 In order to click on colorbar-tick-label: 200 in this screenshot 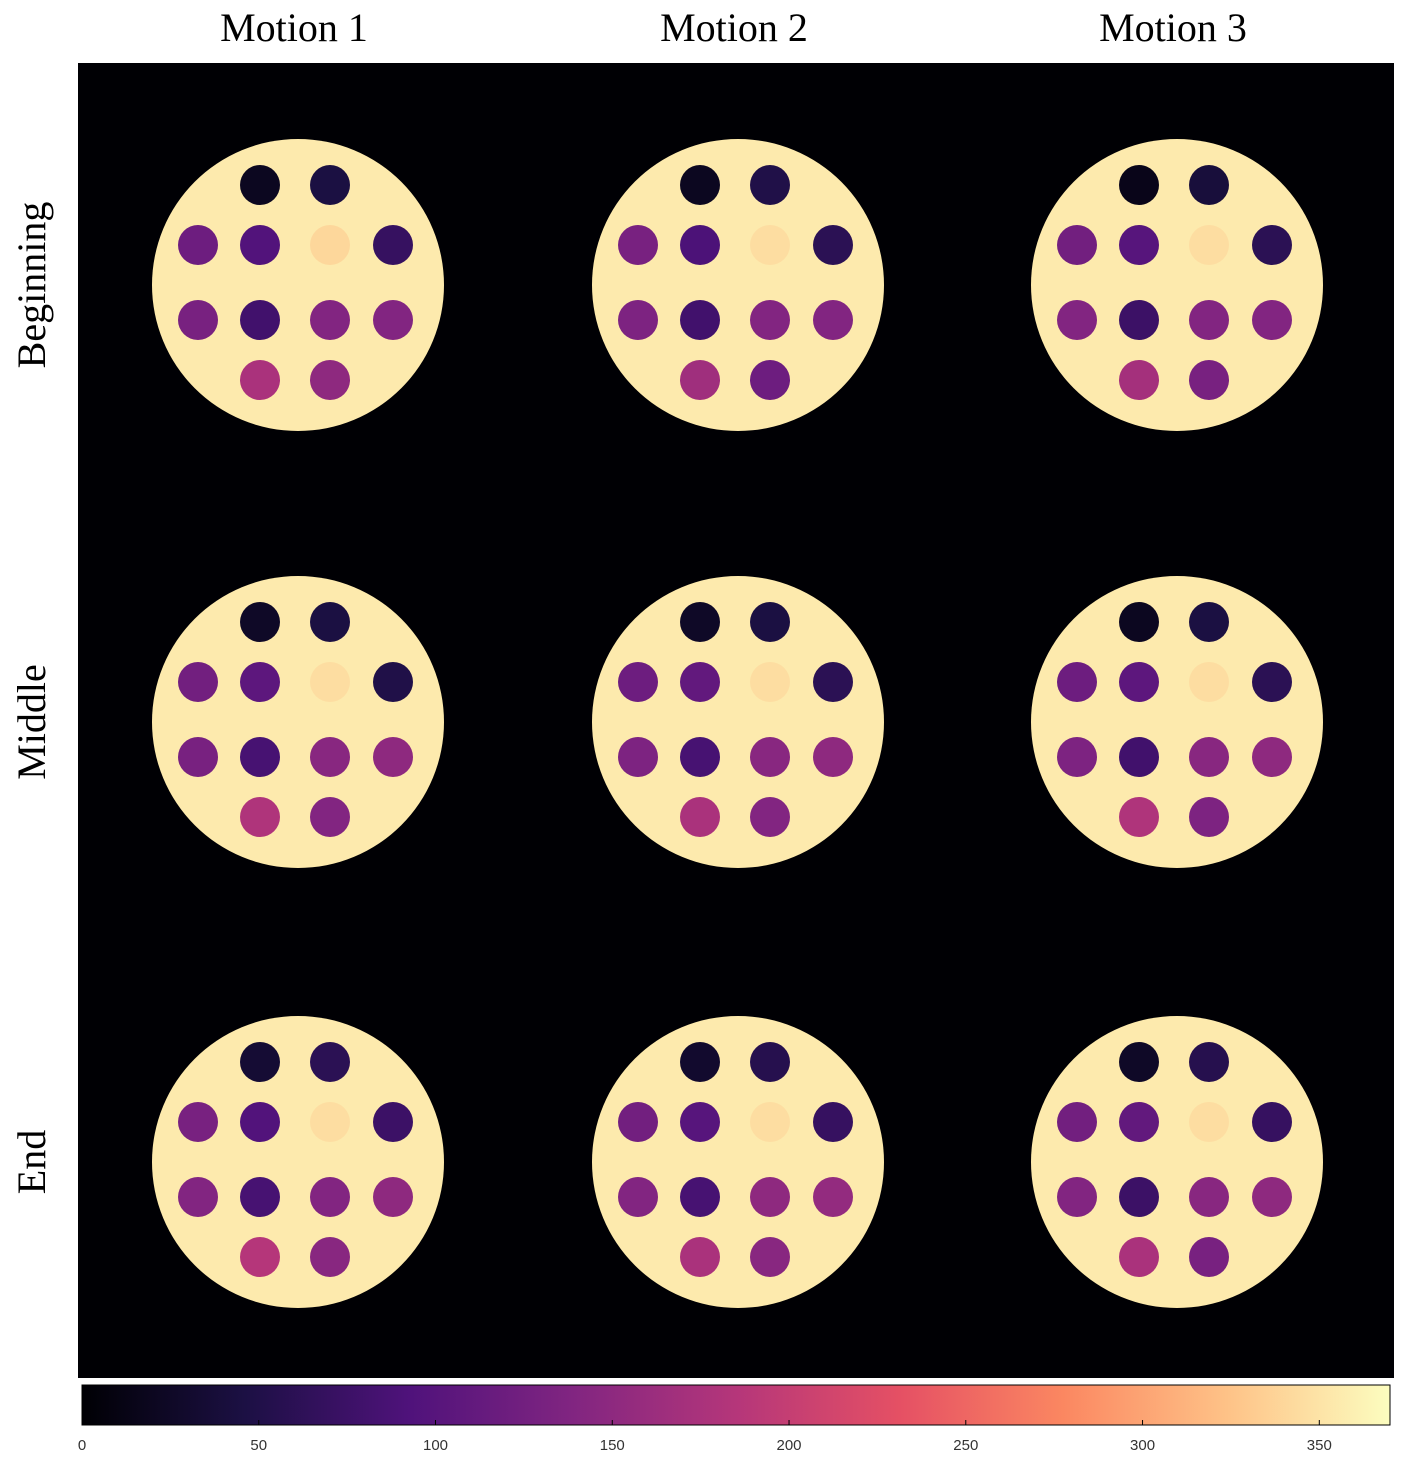, I will do `click(789, 1445)`.